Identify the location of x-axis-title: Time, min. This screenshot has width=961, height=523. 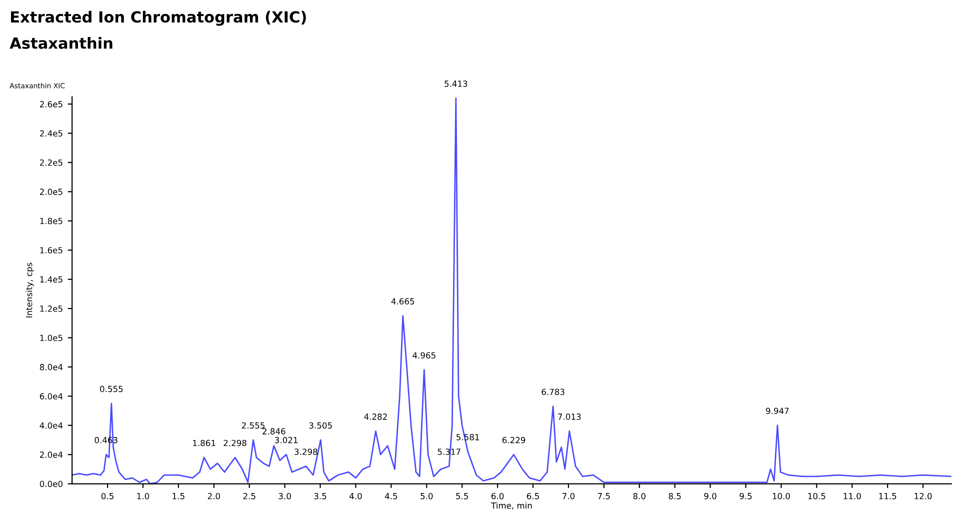
(511, 506).